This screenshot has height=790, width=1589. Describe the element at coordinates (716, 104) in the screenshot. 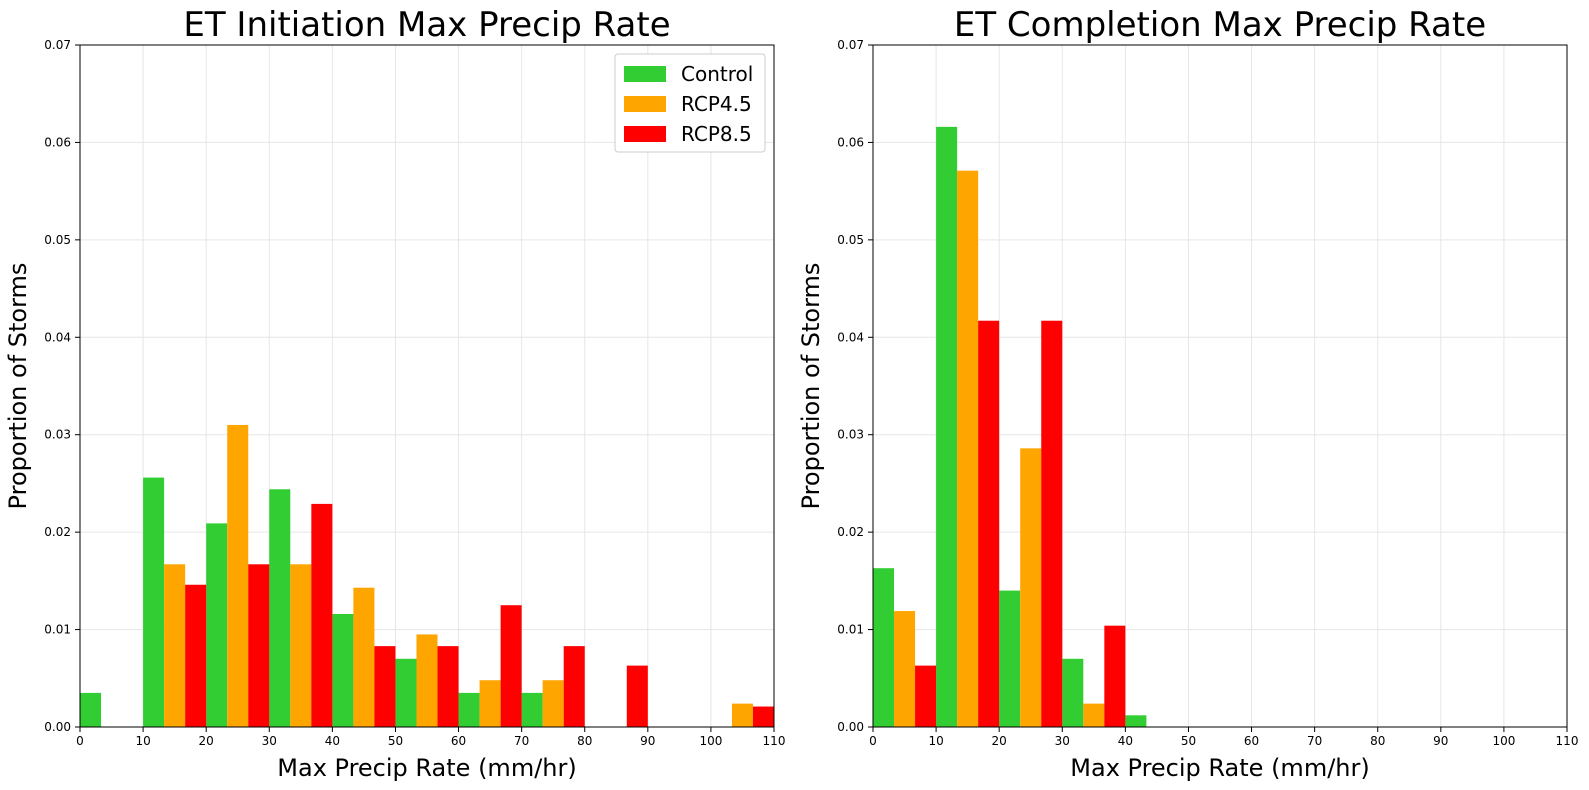

I see `legend-label: RCP4.5` at that location.